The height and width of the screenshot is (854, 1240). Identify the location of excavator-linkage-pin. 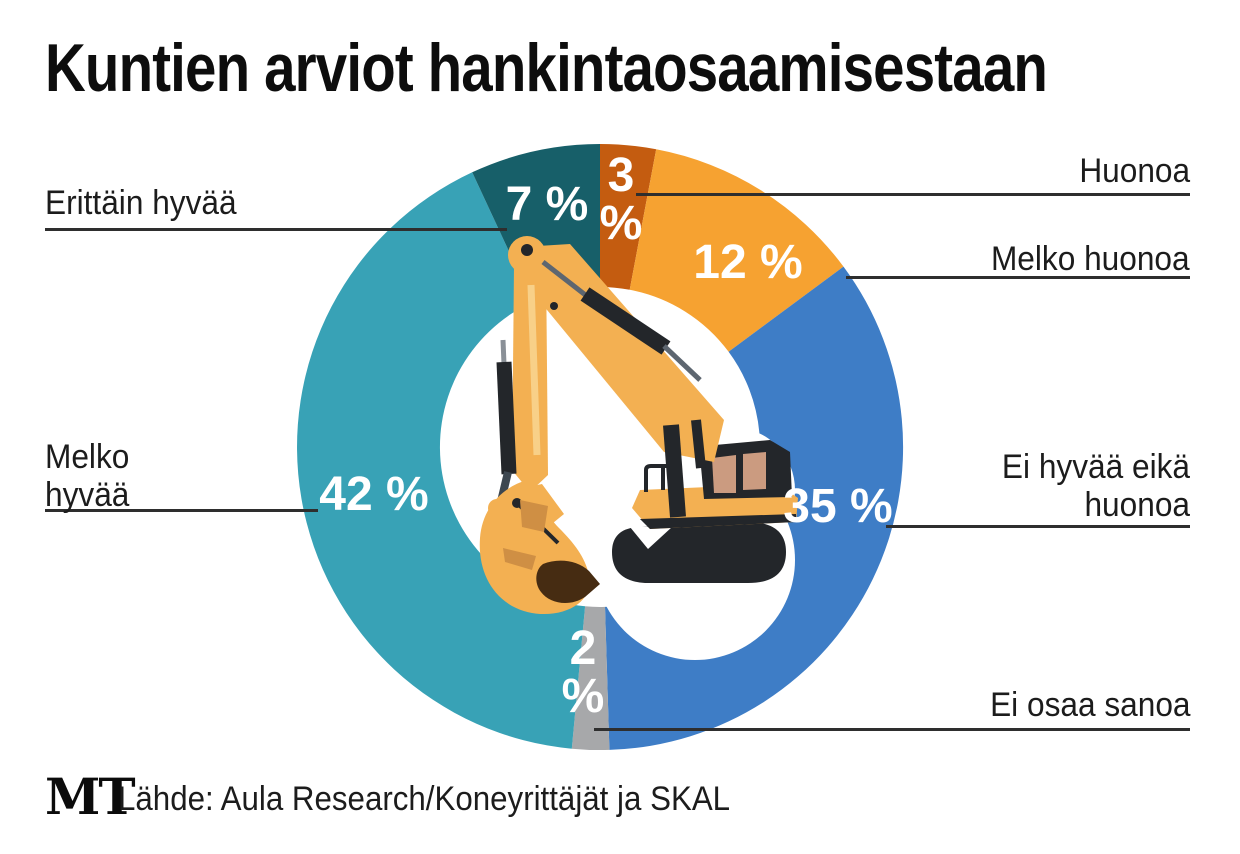
(517, 503).